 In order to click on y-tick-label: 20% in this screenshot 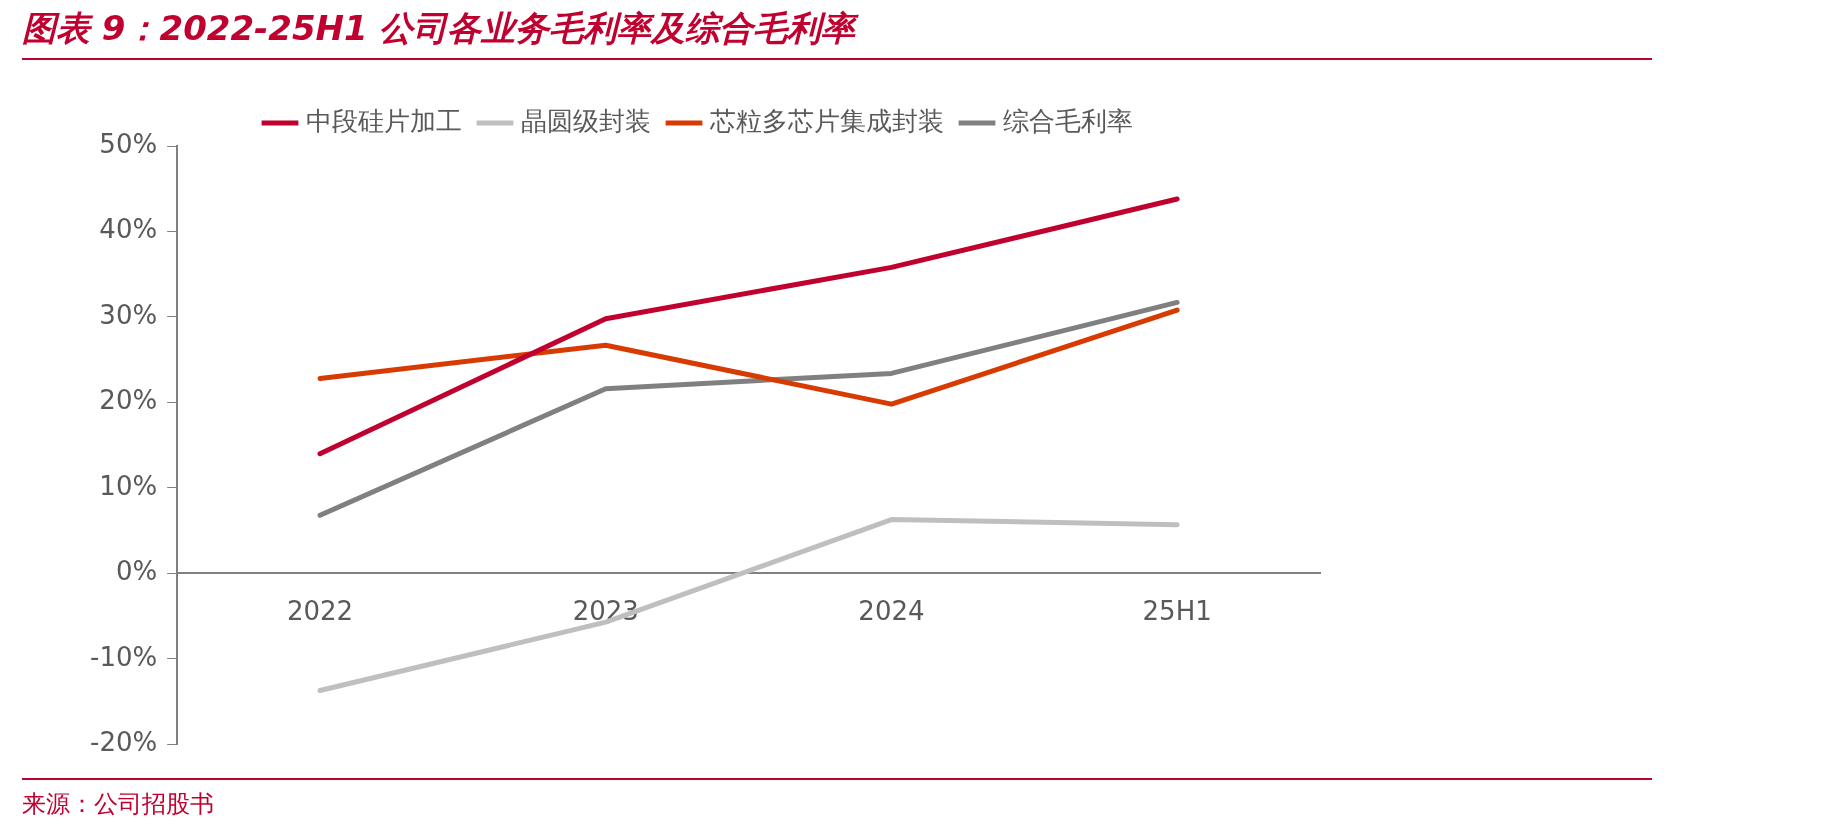, I will do `click(128, 400)`.